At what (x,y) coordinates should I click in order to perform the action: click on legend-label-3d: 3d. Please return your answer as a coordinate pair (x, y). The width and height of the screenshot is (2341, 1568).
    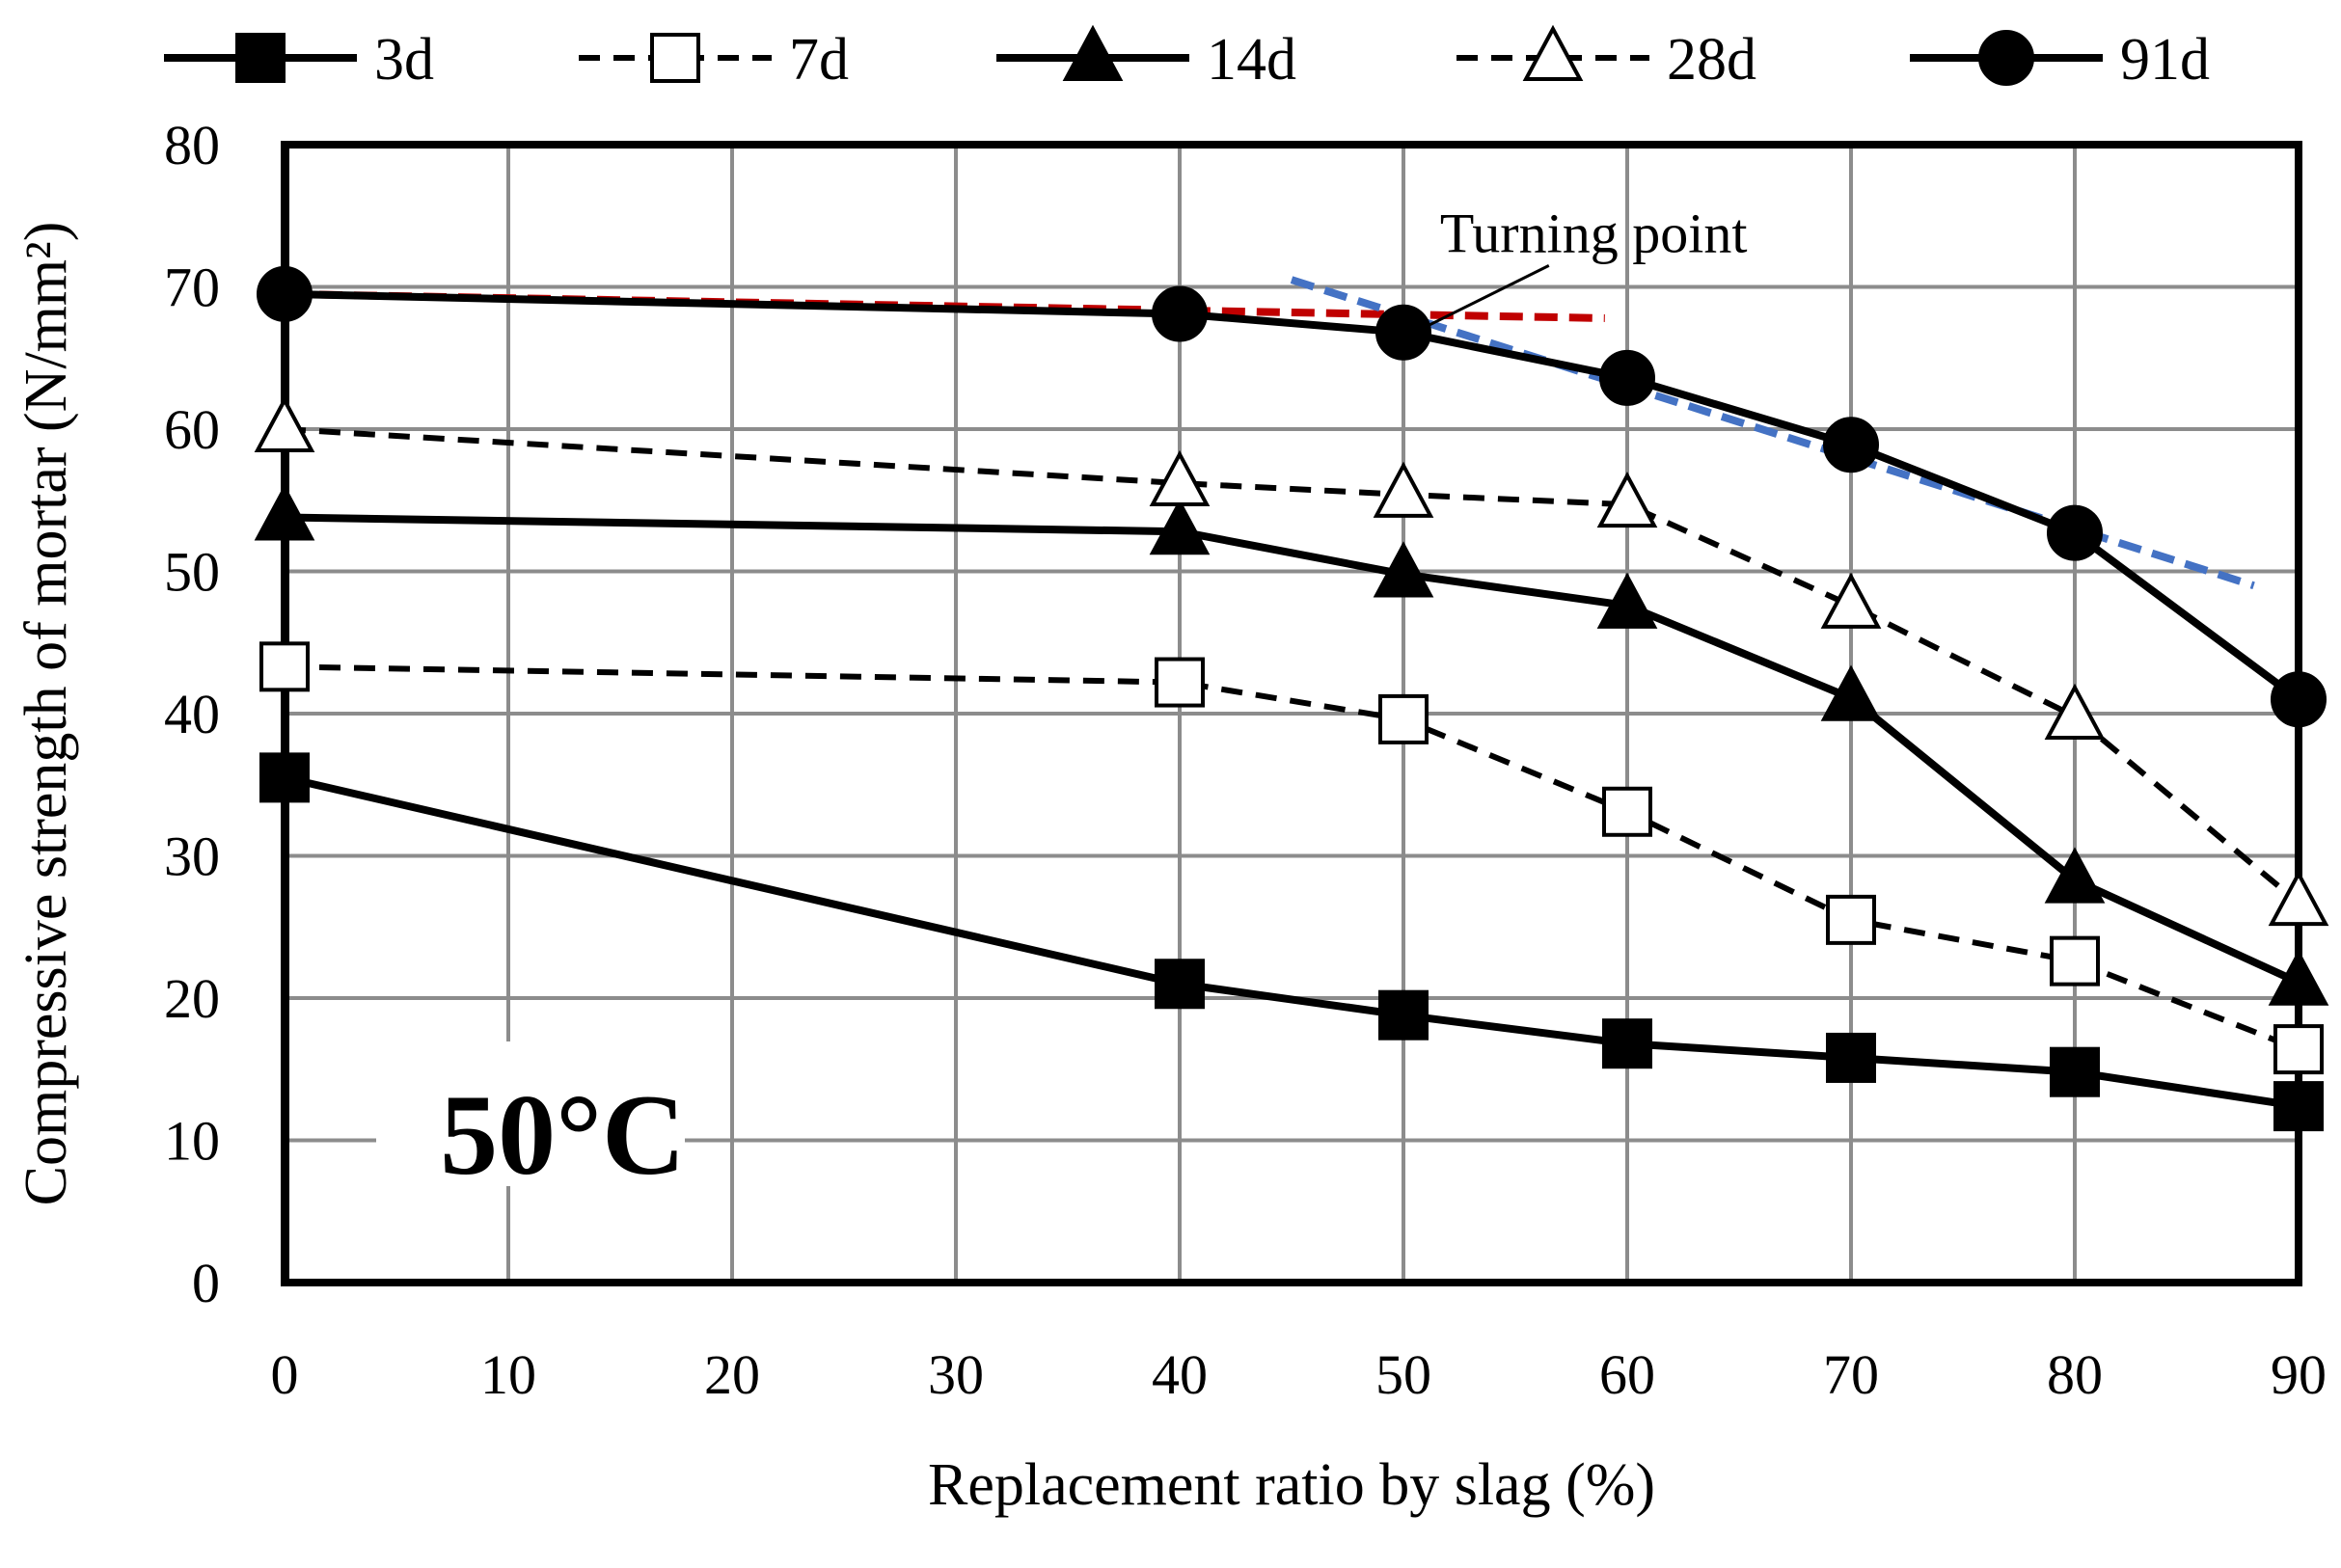
    Looking at the image, I should click on (404, 60).